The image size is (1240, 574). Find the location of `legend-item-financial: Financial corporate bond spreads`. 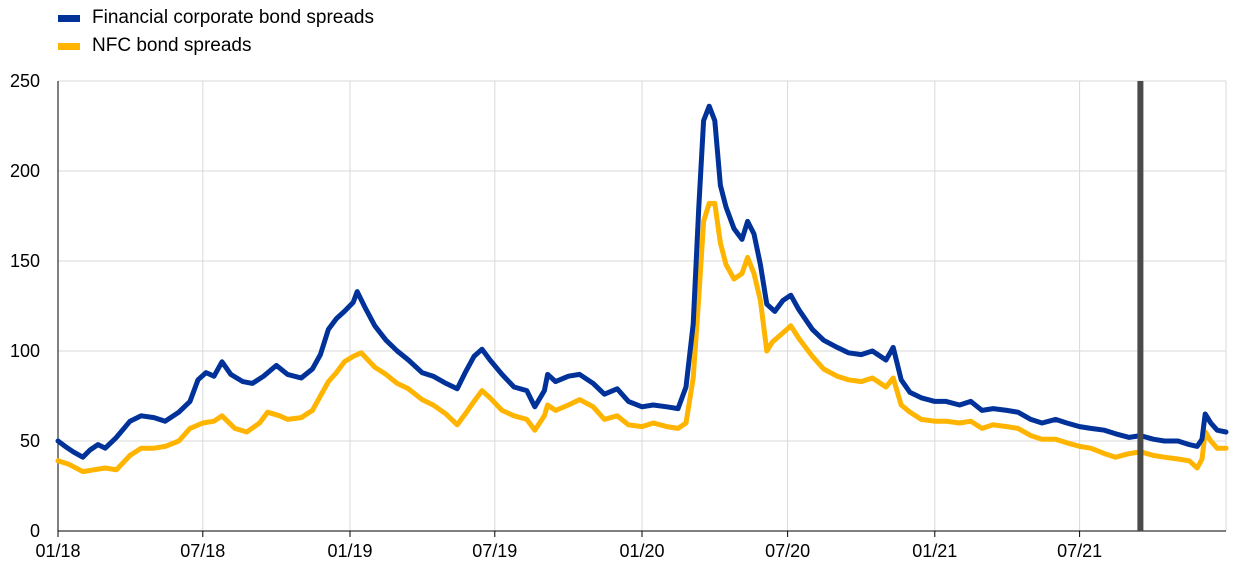

legend-item-financial: Financial corporate bond spreads is located at coordinates (216, 18).